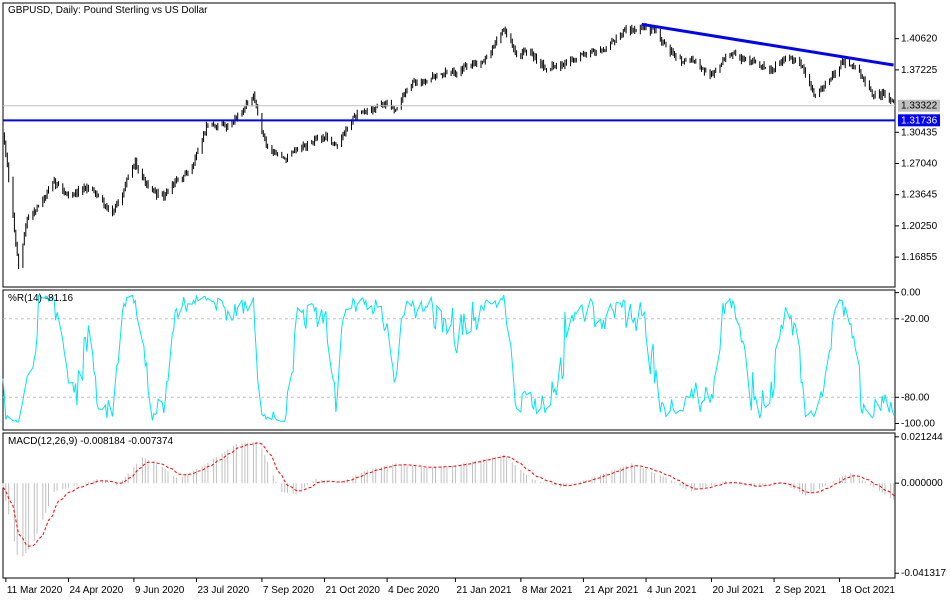  I want to click on price-y-tick-label: 1.16855, so click(919, 257).